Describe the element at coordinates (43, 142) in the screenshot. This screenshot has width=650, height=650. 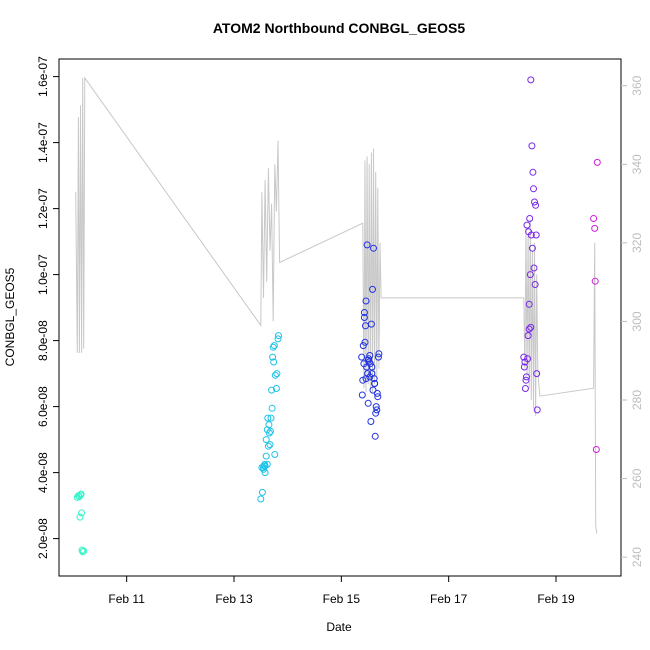
I see `y-tick-label: 1.4e-07` at that location.